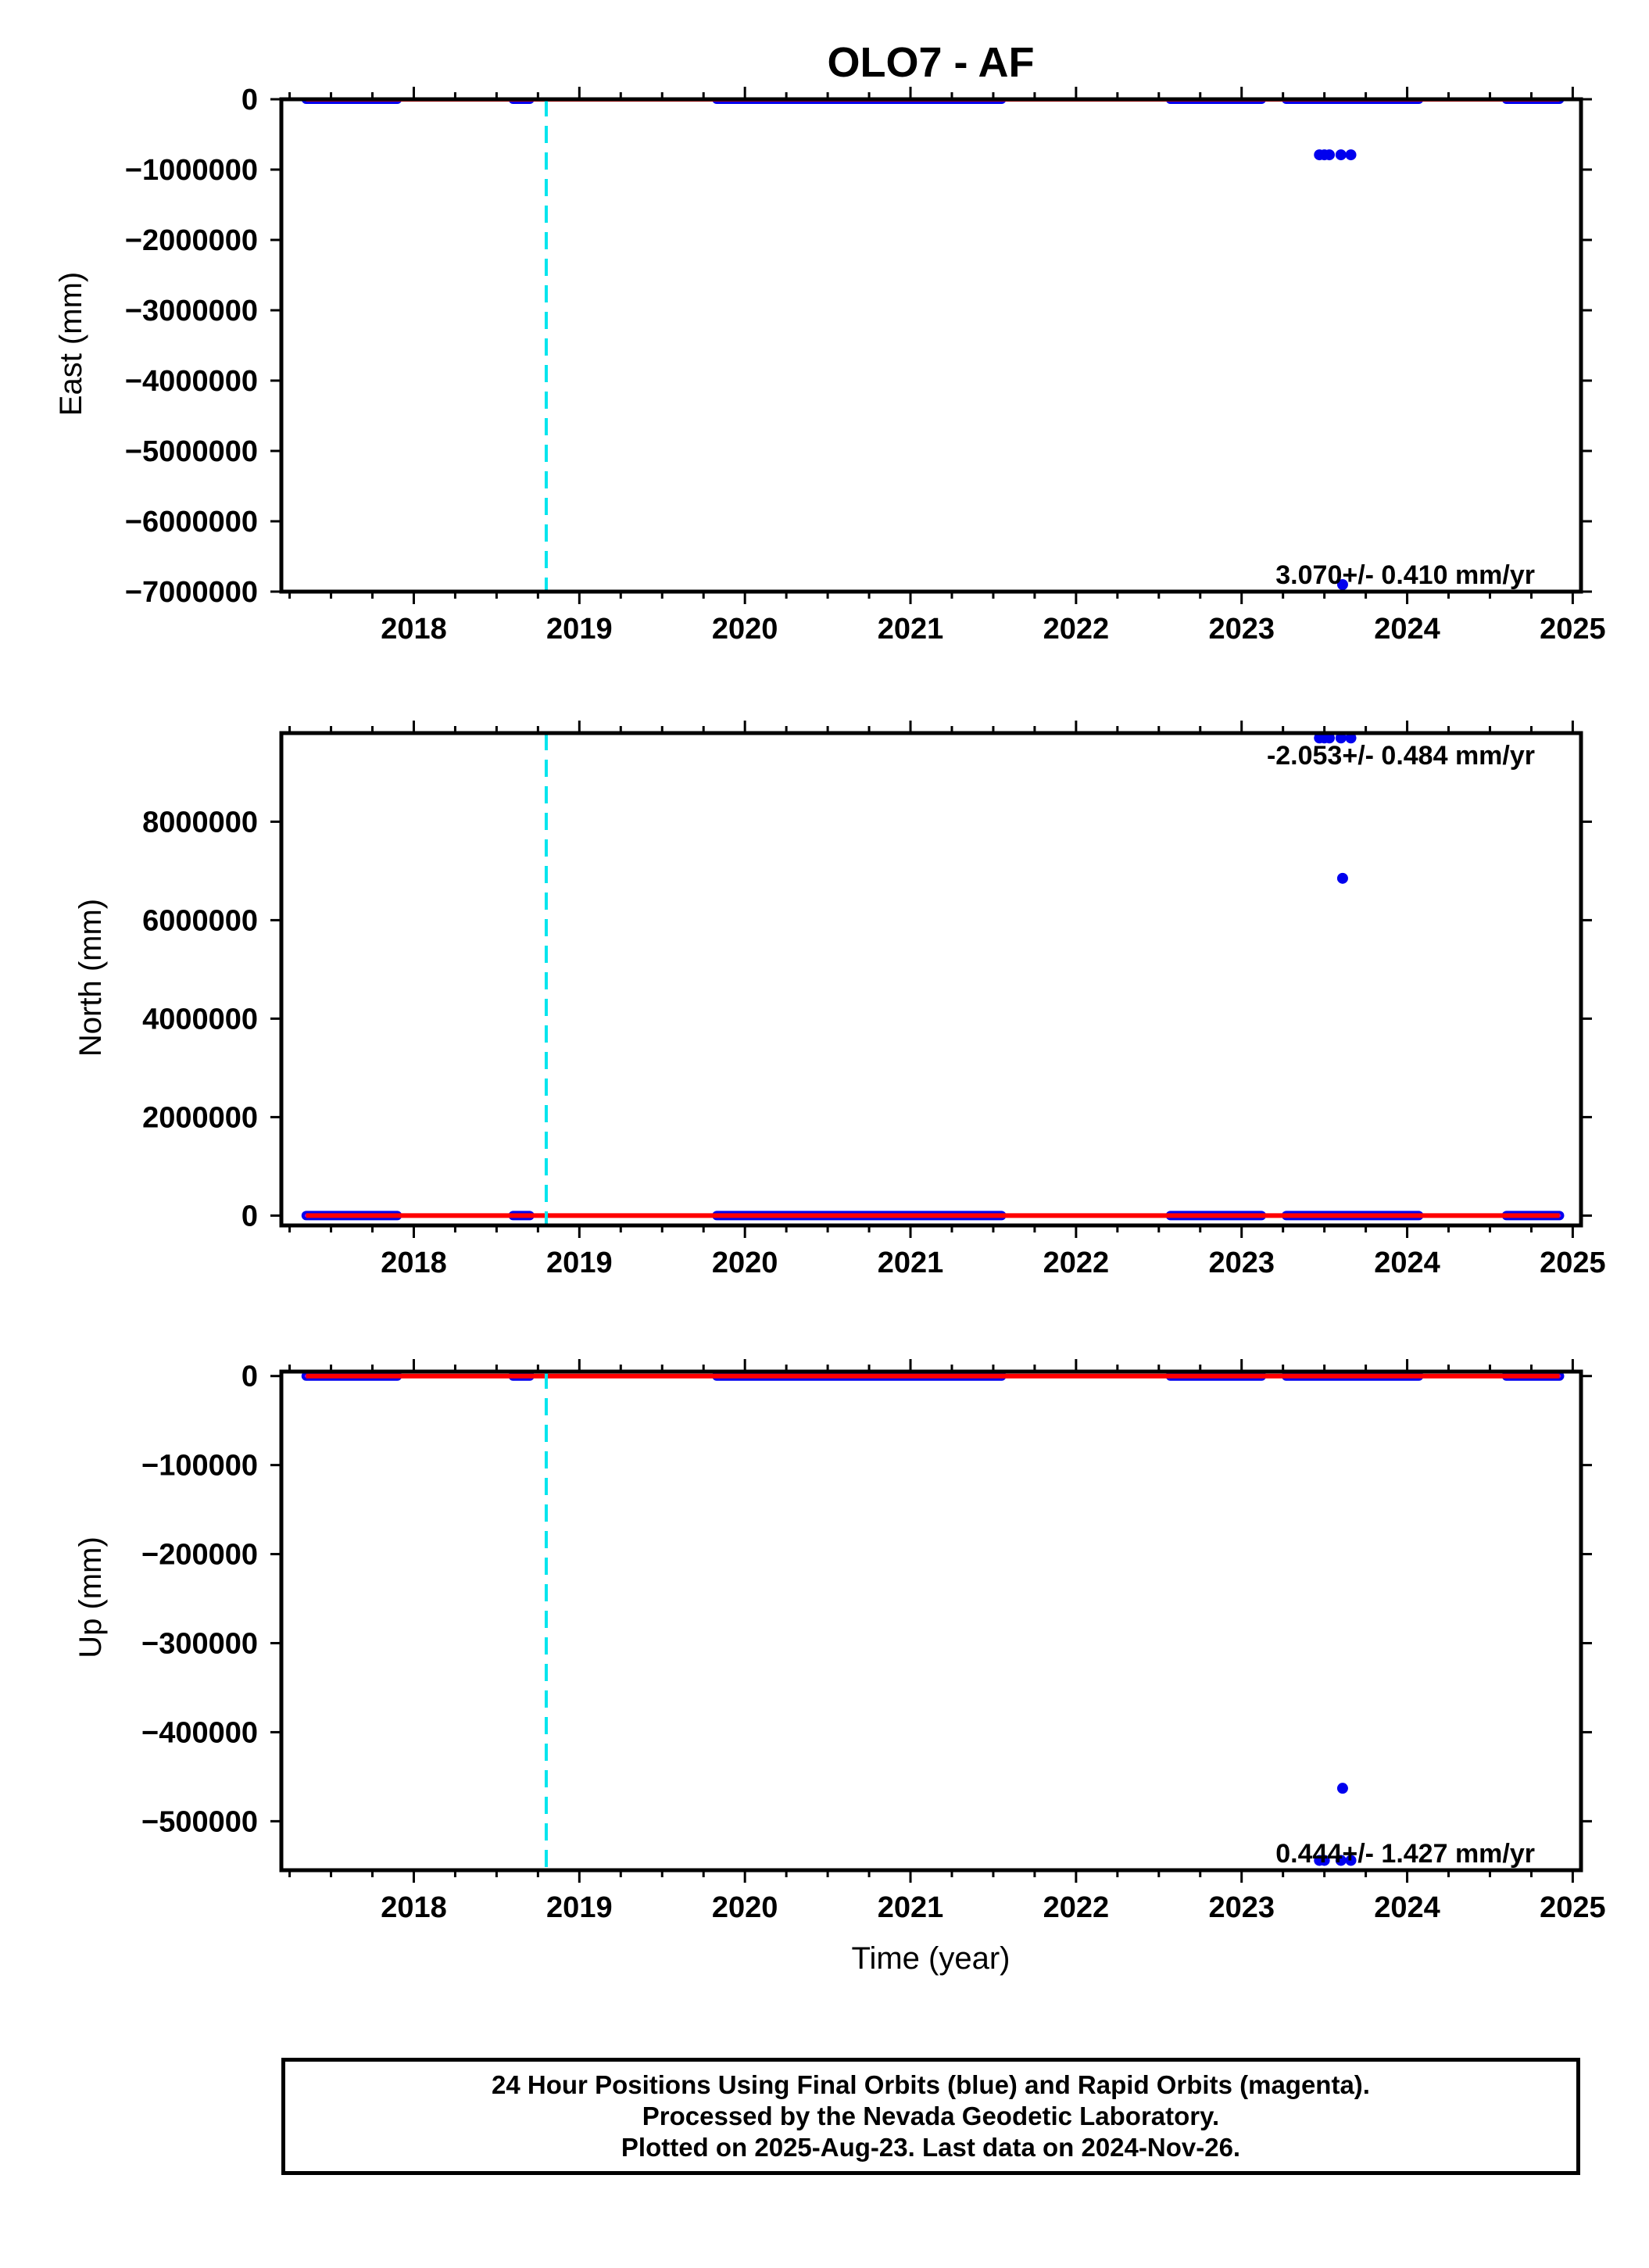  Describe the element at coordinates (1573, 1263) in the screenshot. I see `north-x-tick-label: 2025` at that location.